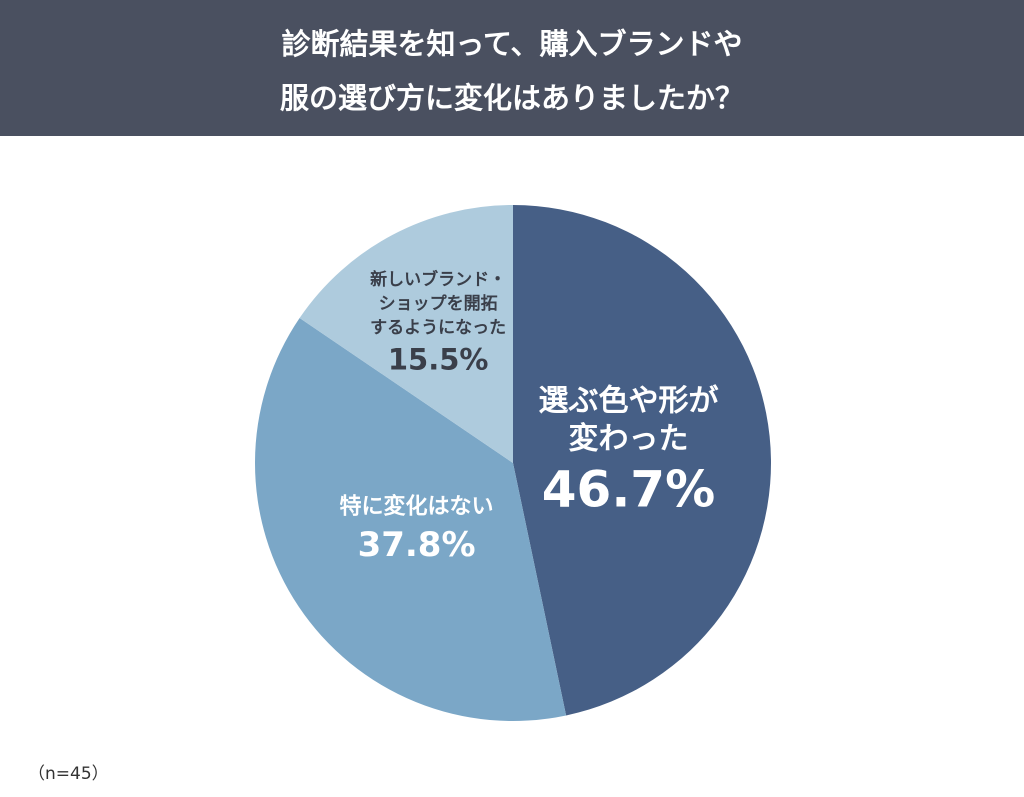  I want to click on slice-label: 新しいブランド・, so click(438, 279).